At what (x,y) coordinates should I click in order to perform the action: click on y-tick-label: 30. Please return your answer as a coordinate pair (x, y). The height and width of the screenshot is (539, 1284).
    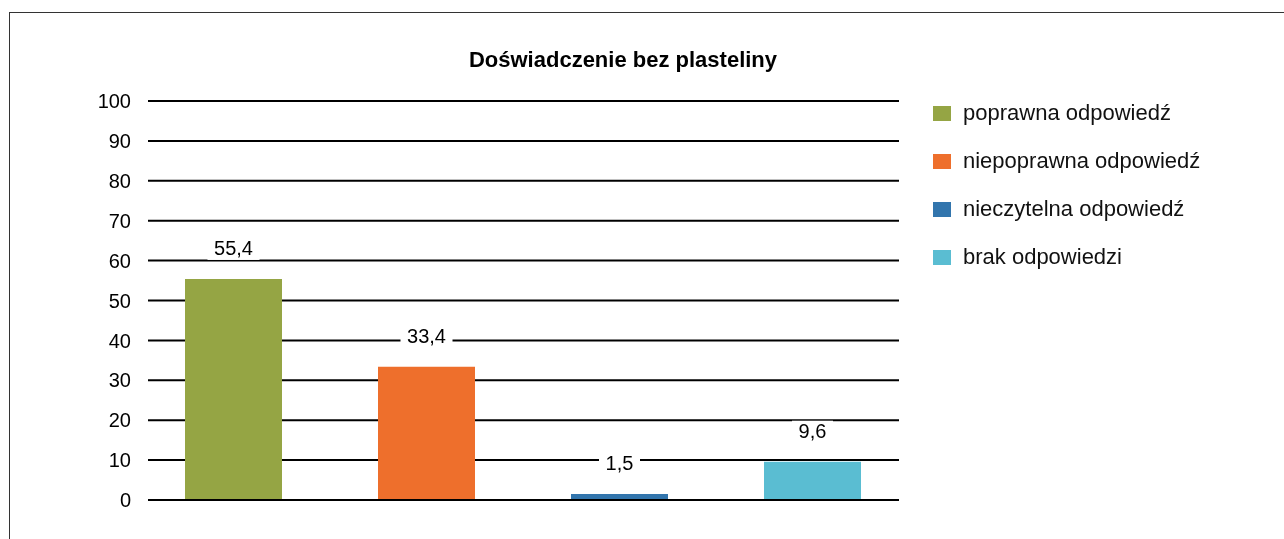
    Looking at the image, I should click on (119, 380).